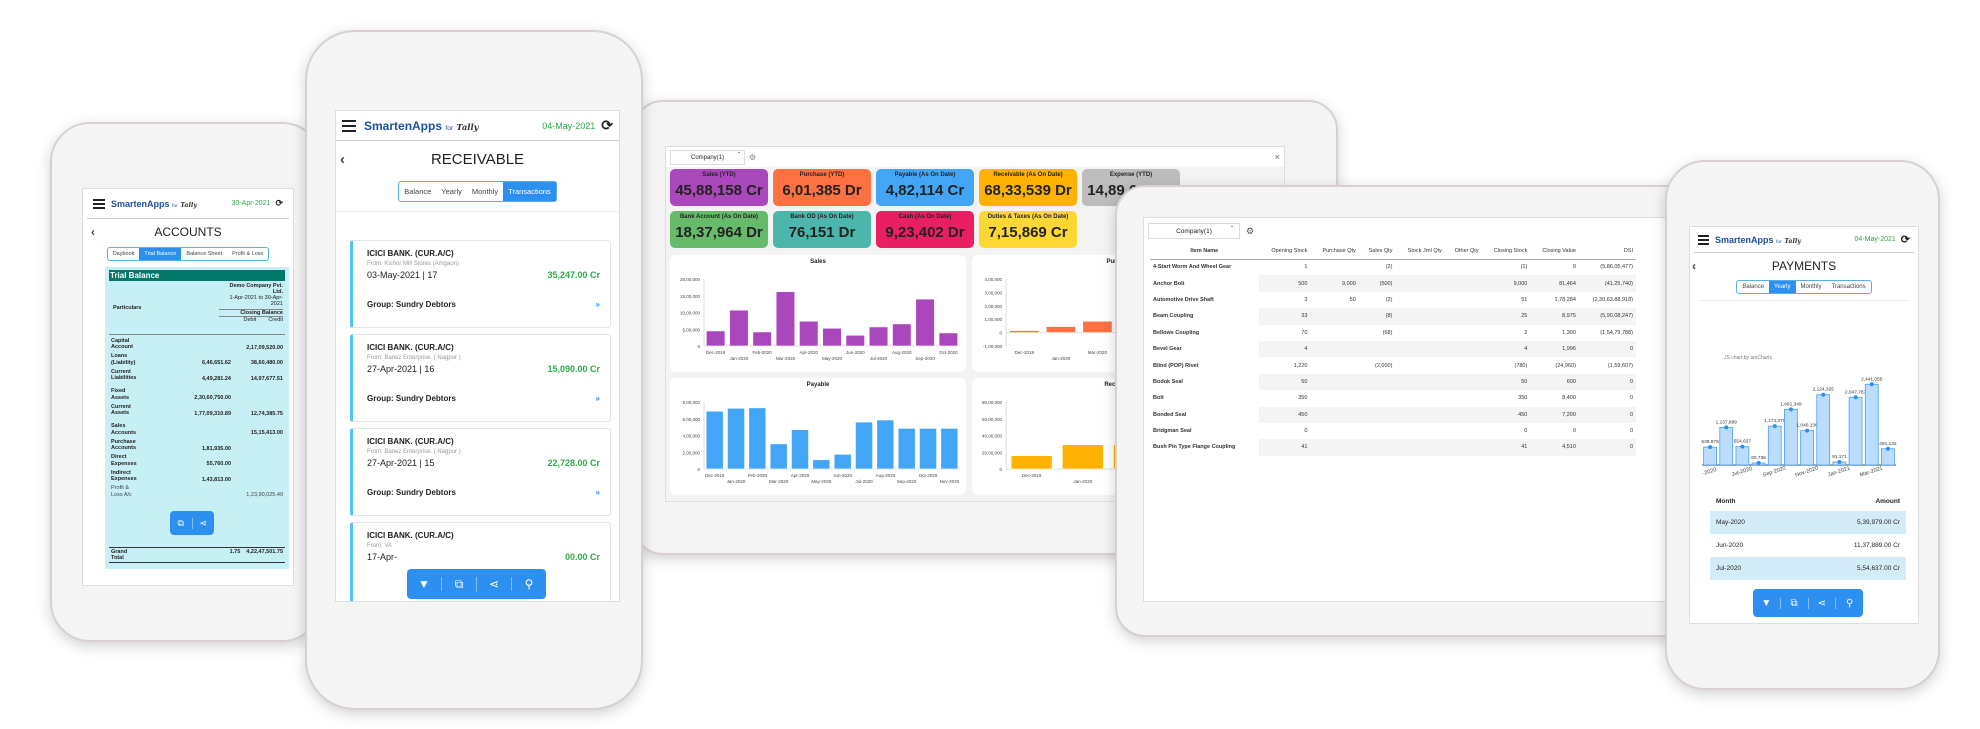 This screenshot has height=729, width=1980. Describe the element at coordinates (1028, 187) in the screenshot. I see `kpi-card: Receivable (As On Date) 68,33,539 Dr` at that location.